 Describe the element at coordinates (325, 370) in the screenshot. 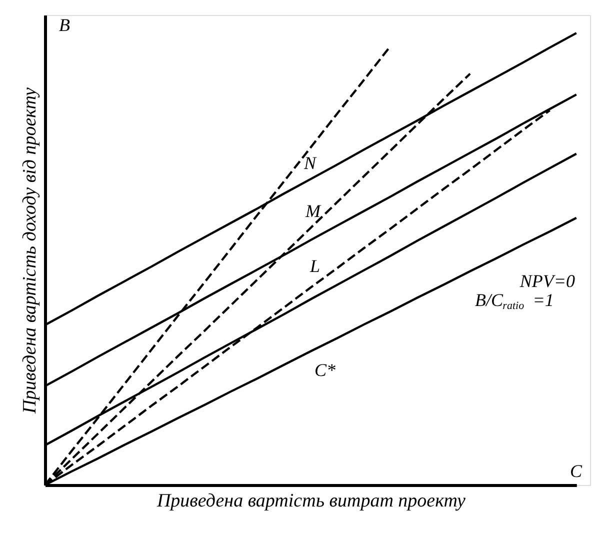

I see `annotation: C*` at that location.